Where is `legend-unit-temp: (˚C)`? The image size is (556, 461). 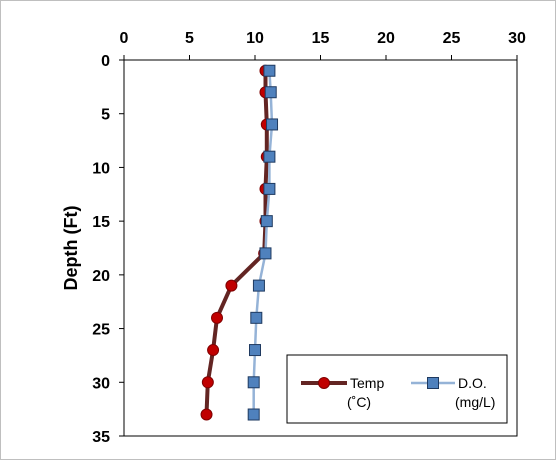 legend-unit-temp: (˚C) is located at coordinates (359, 402).